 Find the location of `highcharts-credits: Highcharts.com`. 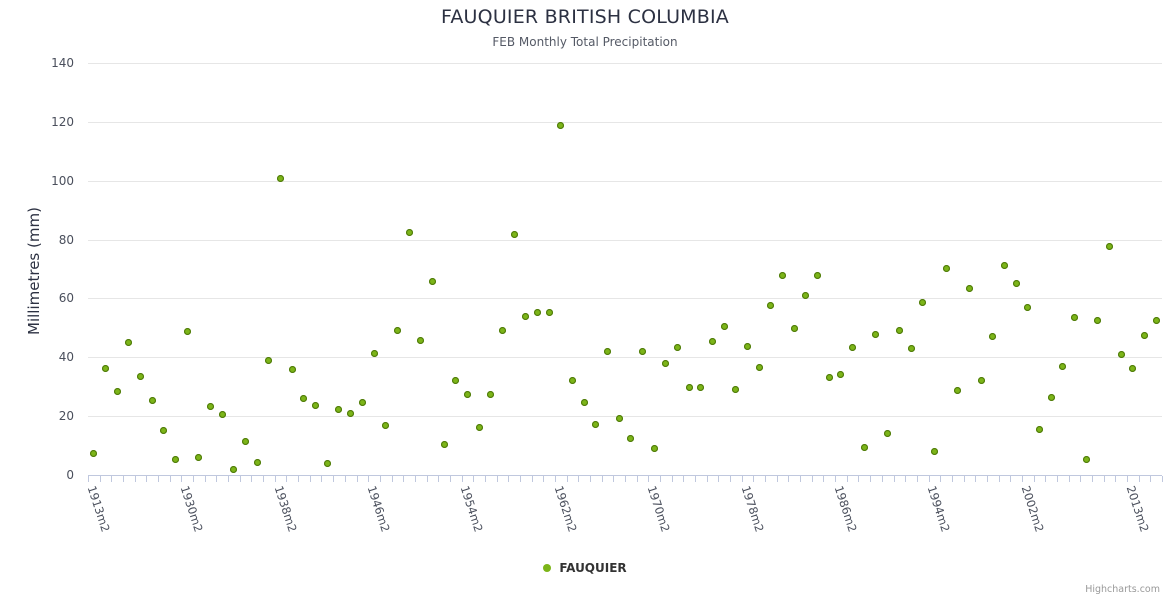

highcharts-credits: Highcharts.com is located at coordinates (1122, 589).